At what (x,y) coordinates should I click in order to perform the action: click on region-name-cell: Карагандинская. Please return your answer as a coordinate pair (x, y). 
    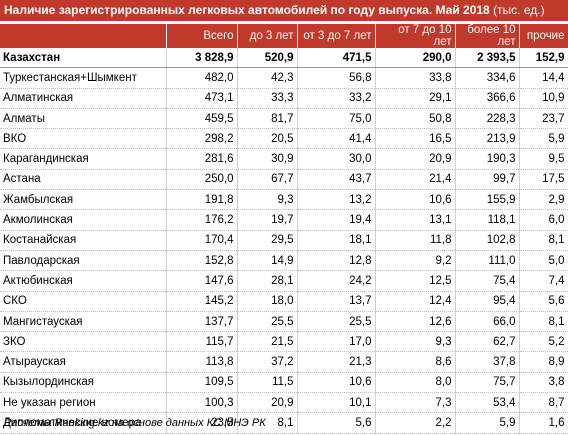
    Looking at the image, I should click on (83, 159).